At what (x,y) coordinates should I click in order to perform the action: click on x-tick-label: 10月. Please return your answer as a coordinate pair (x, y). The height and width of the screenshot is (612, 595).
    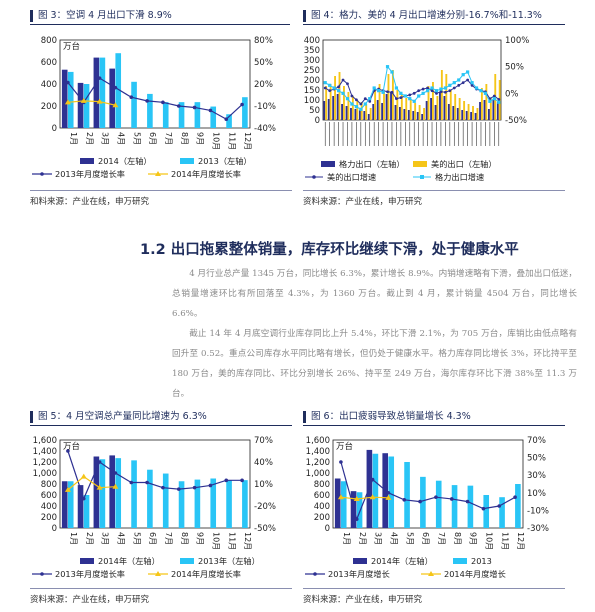
    Looking at the image, I should click on (215, 541).